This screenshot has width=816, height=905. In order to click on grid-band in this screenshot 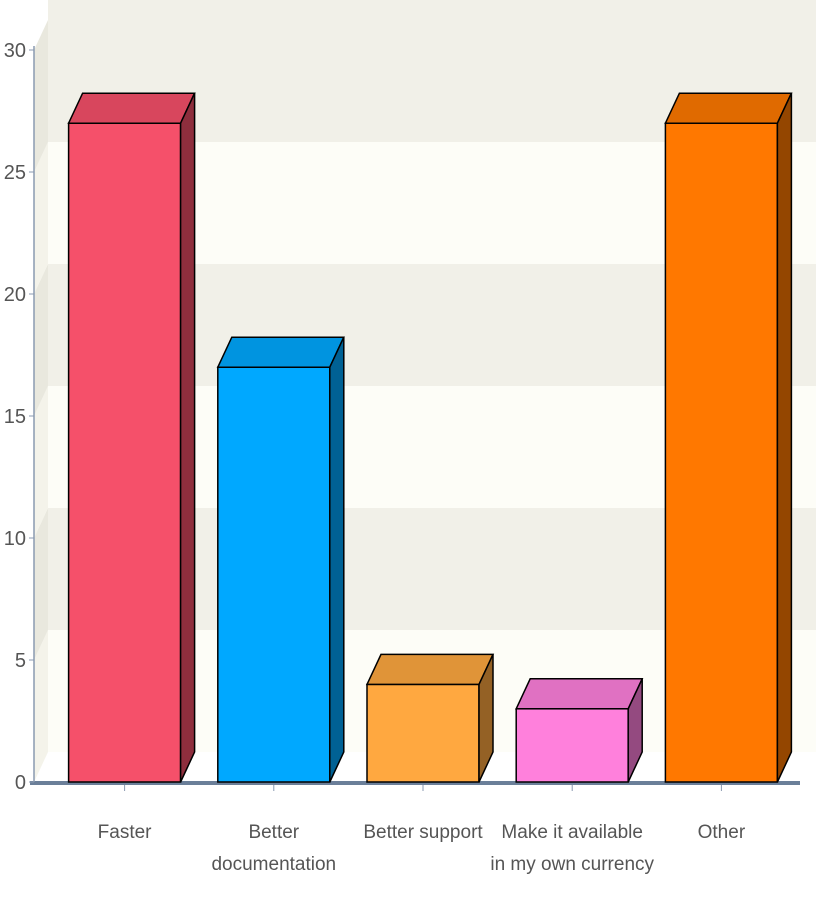, I will do `click(432, 10)`.